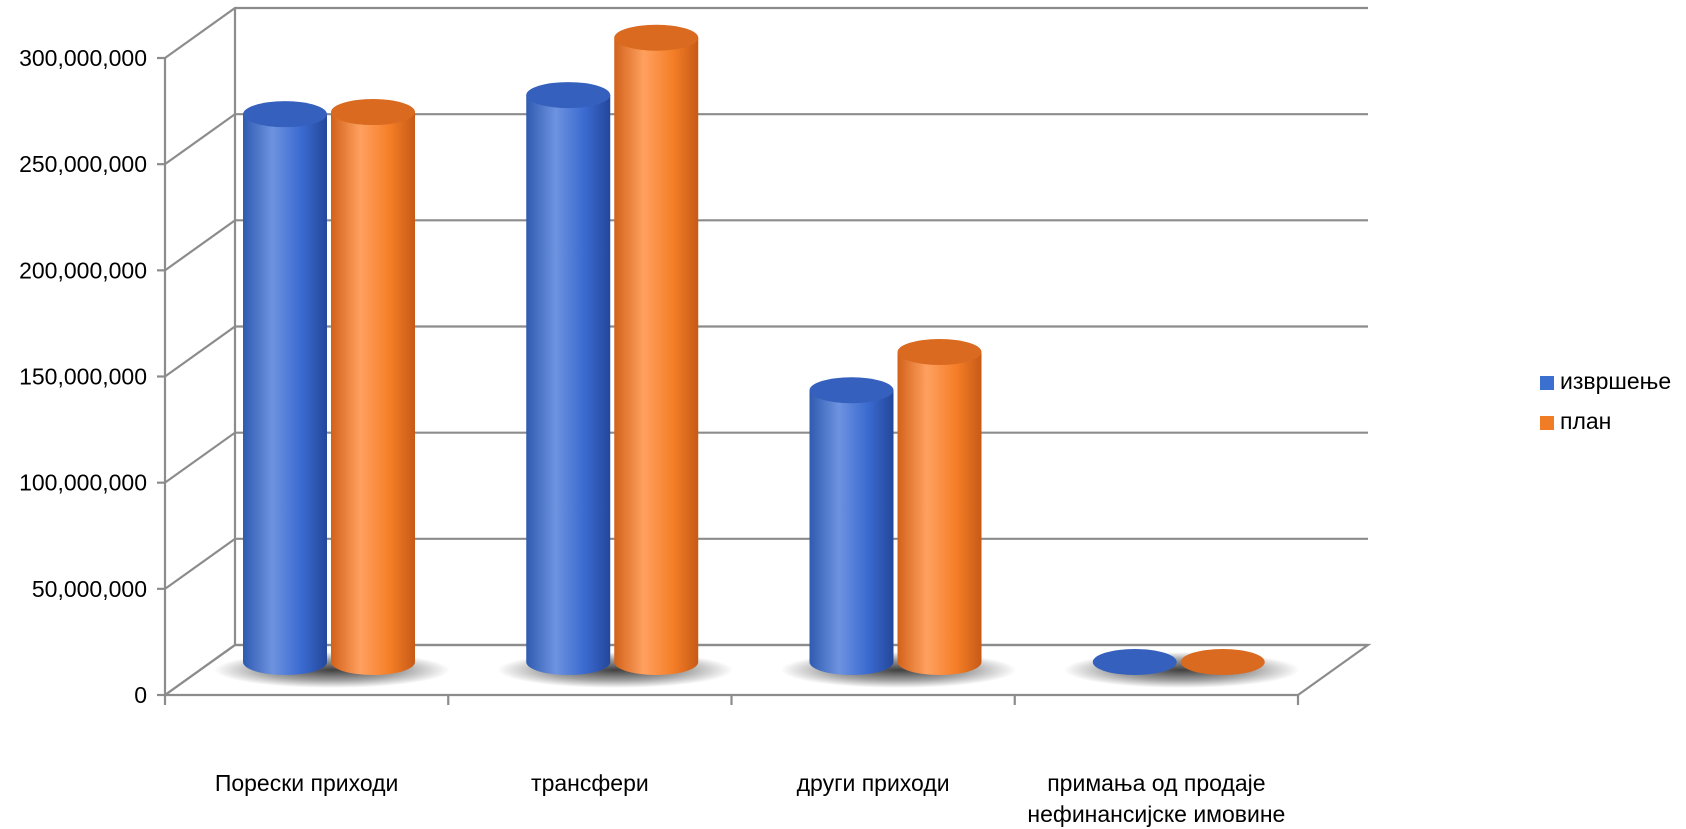 This screenshot has height=829, width=1686. Describe the element at coordinates (1156, 814) in the screenshot. I see `x-category-label: нефинансијске имовине` at that location.